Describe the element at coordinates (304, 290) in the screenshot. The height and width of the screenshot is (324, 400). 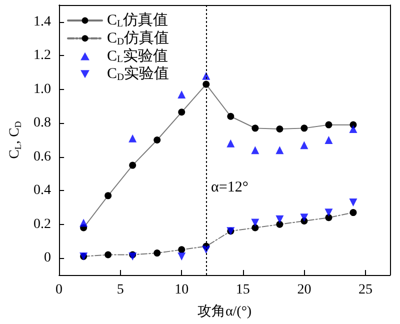
I see `x-tick-label: 20` at that location.